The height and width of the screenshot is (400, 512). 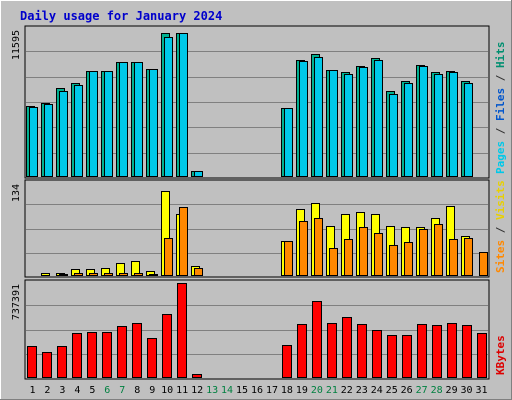 I want to click on legend-entry: KBytes, so click(x=500, y=355).